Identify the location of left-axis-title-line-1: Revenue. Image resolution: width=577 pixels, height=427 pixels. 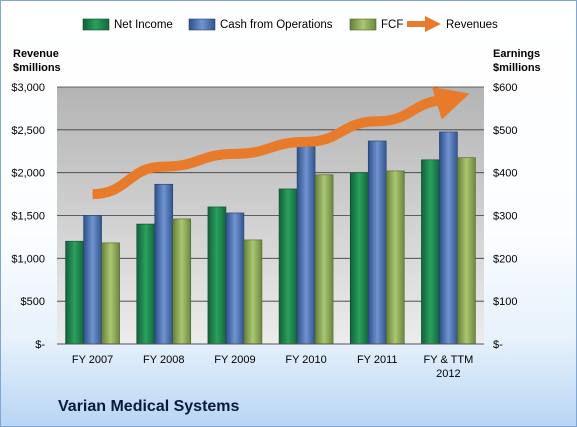
(36, 54).